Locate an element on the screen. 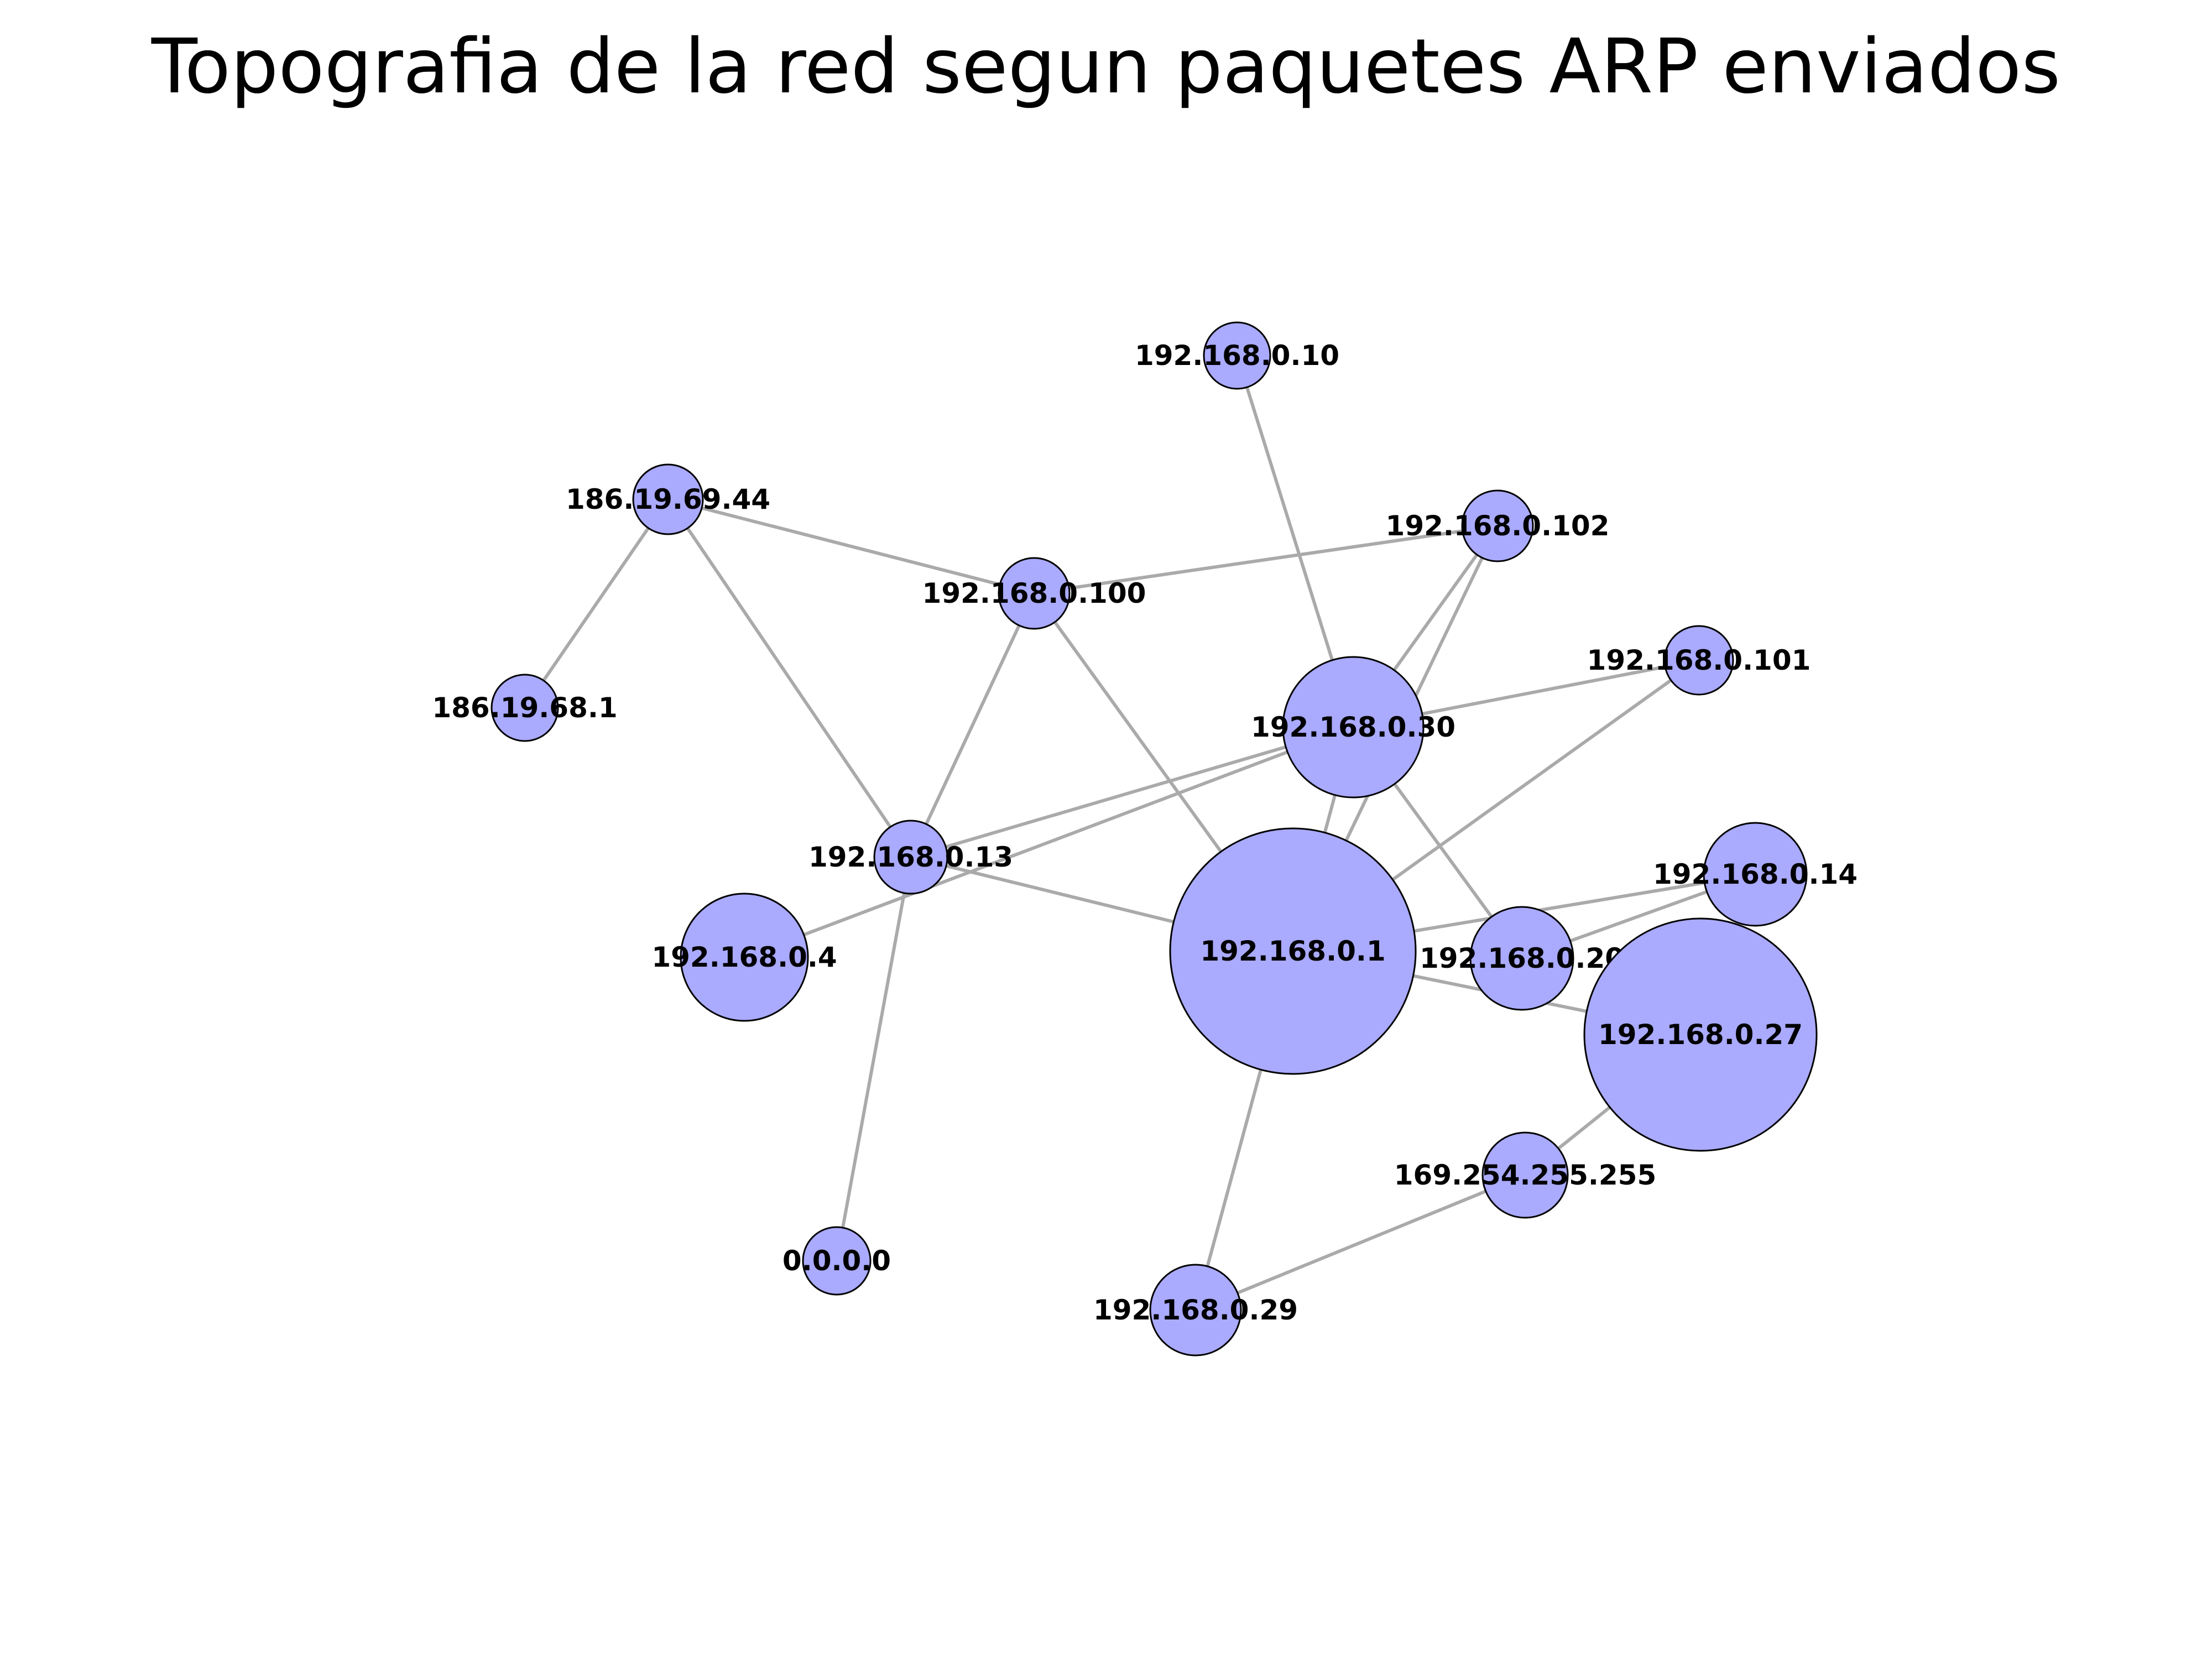 This screenshot has width=2212, height=1659. node-label: 192.168.0.100 is located at coordinates (1034, 593).